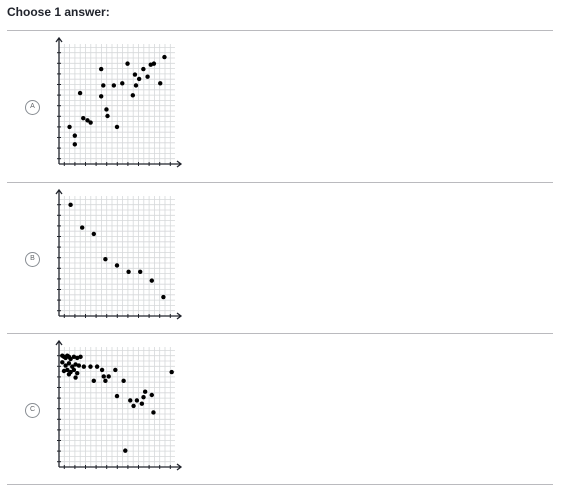 The height and width of the screenshot is (486, 577). What do you see at coordinates (32, 410) in the screenshot?
I see `radio-button-c: C` at bounding box center [32, 410].